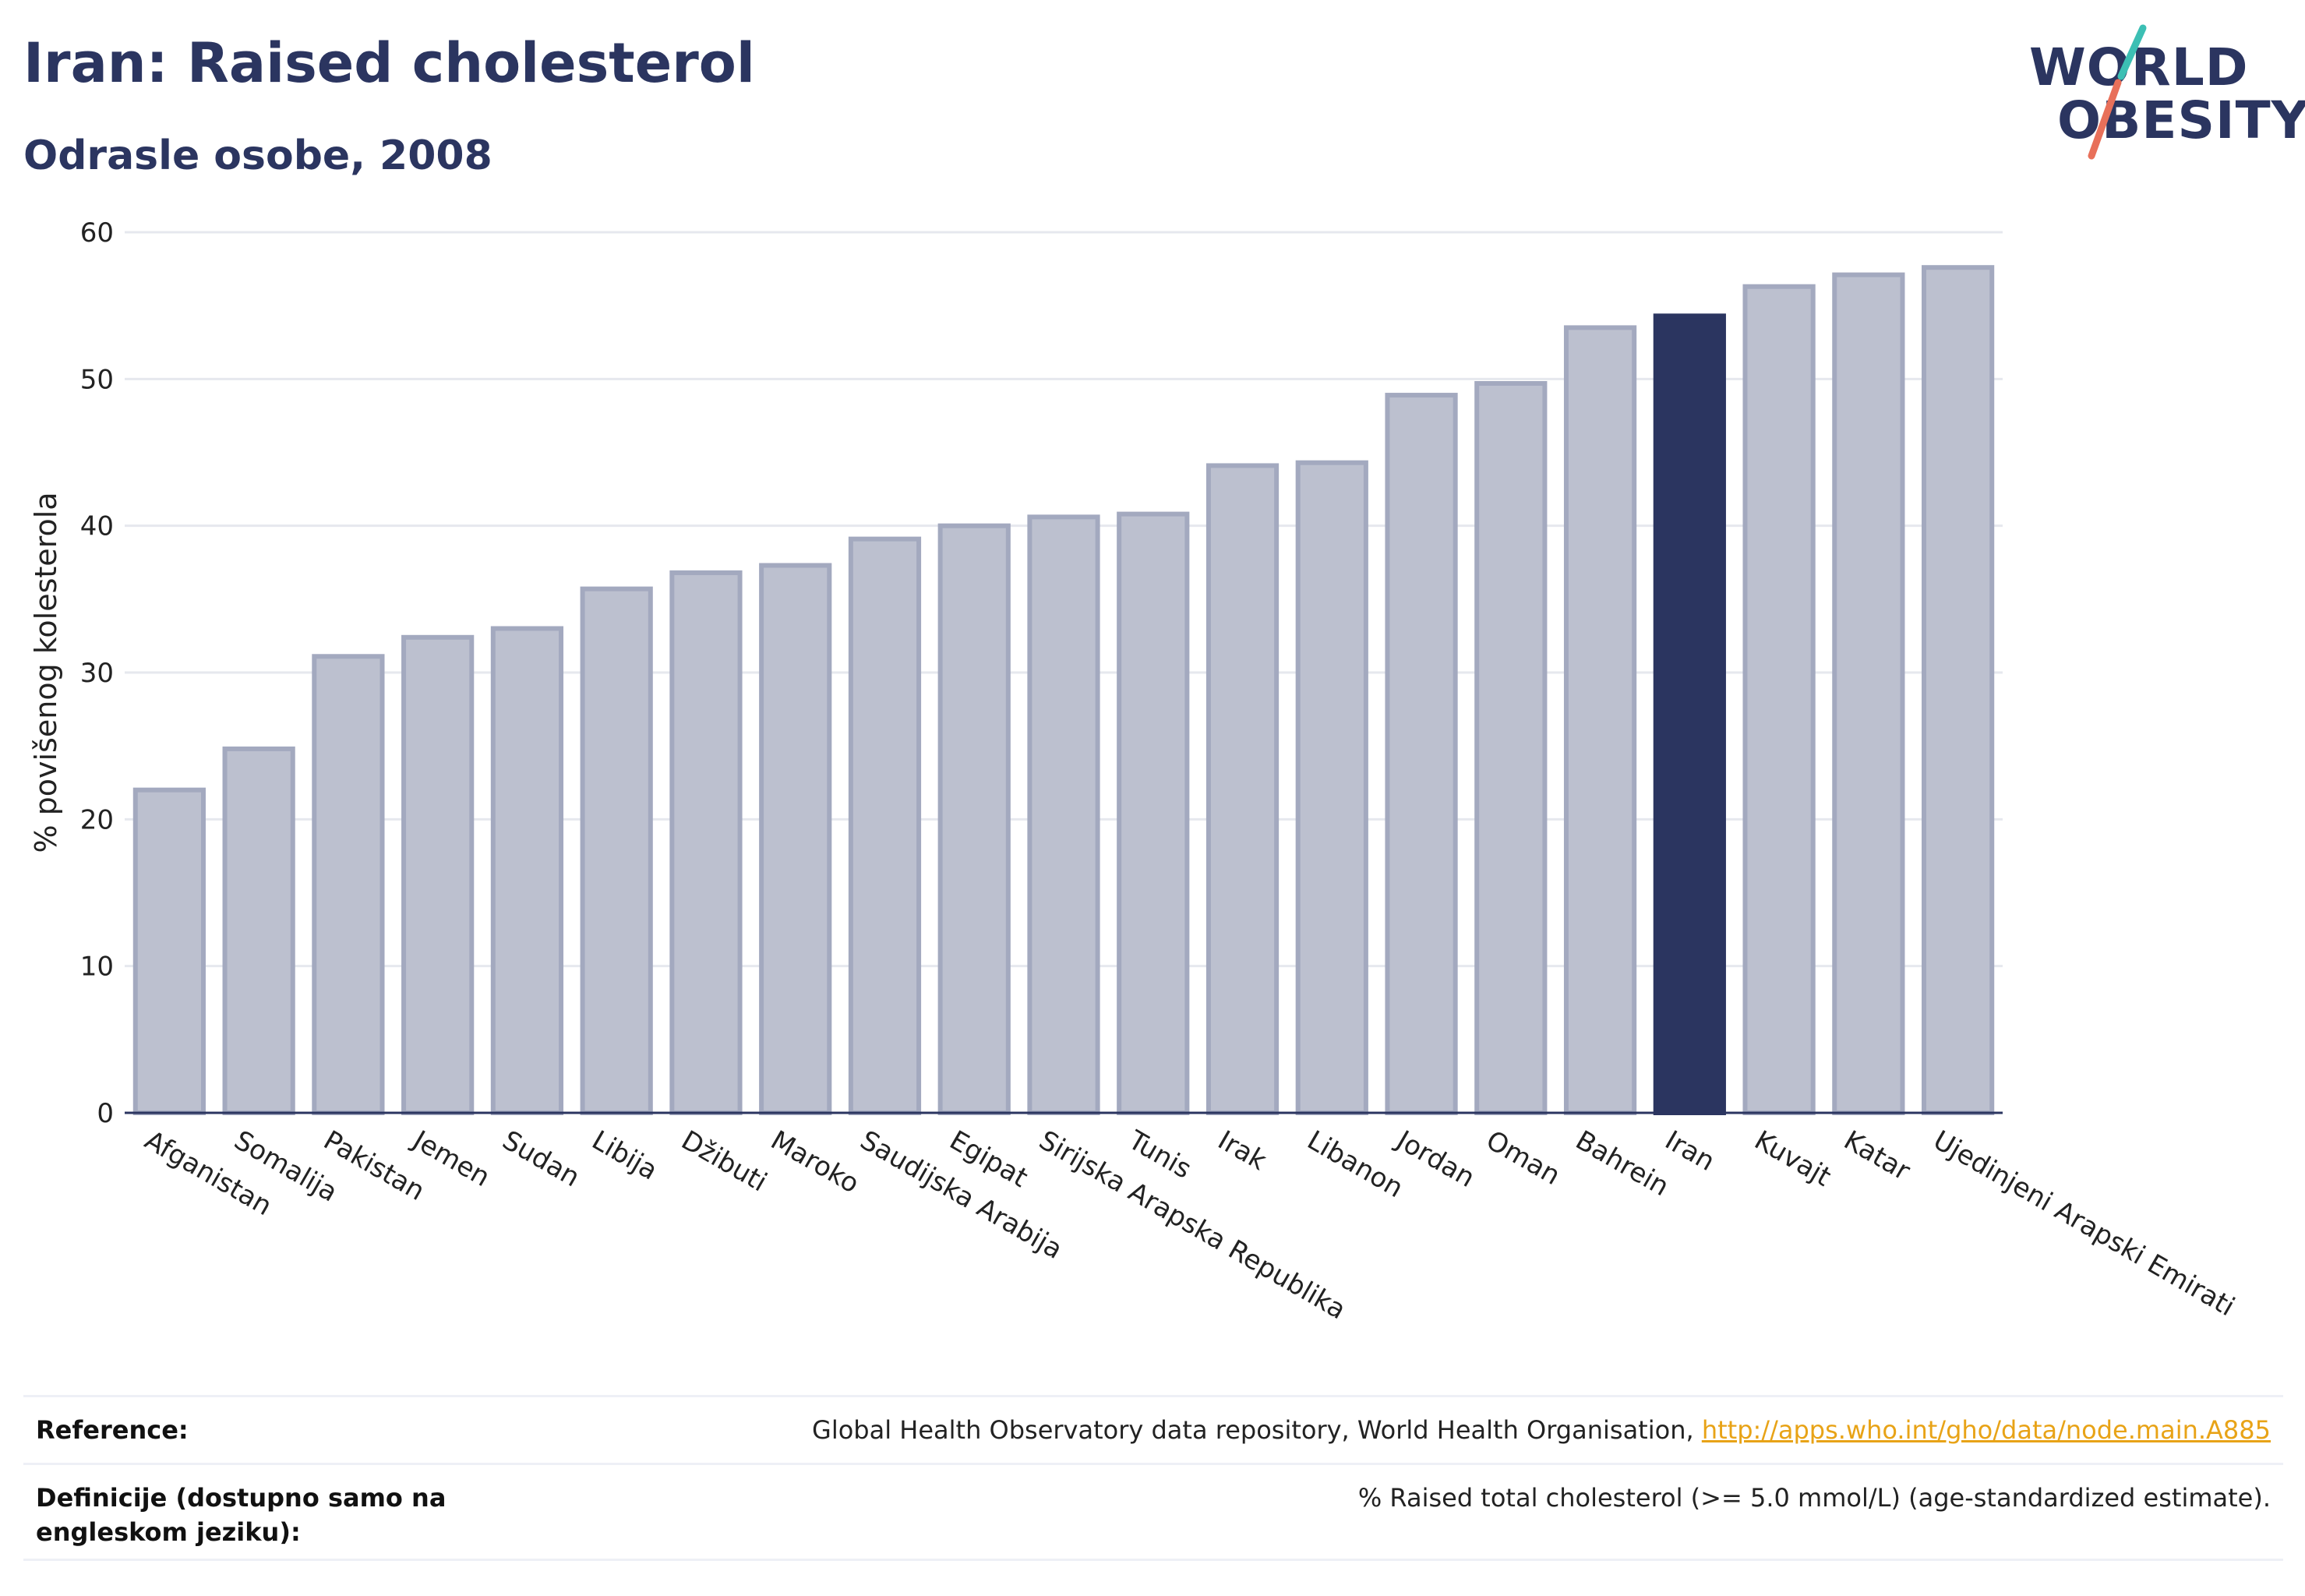 The height and width of the screenshot is (1596, 2305). I want to click on y-tick-label: 30, so click(97, 673).